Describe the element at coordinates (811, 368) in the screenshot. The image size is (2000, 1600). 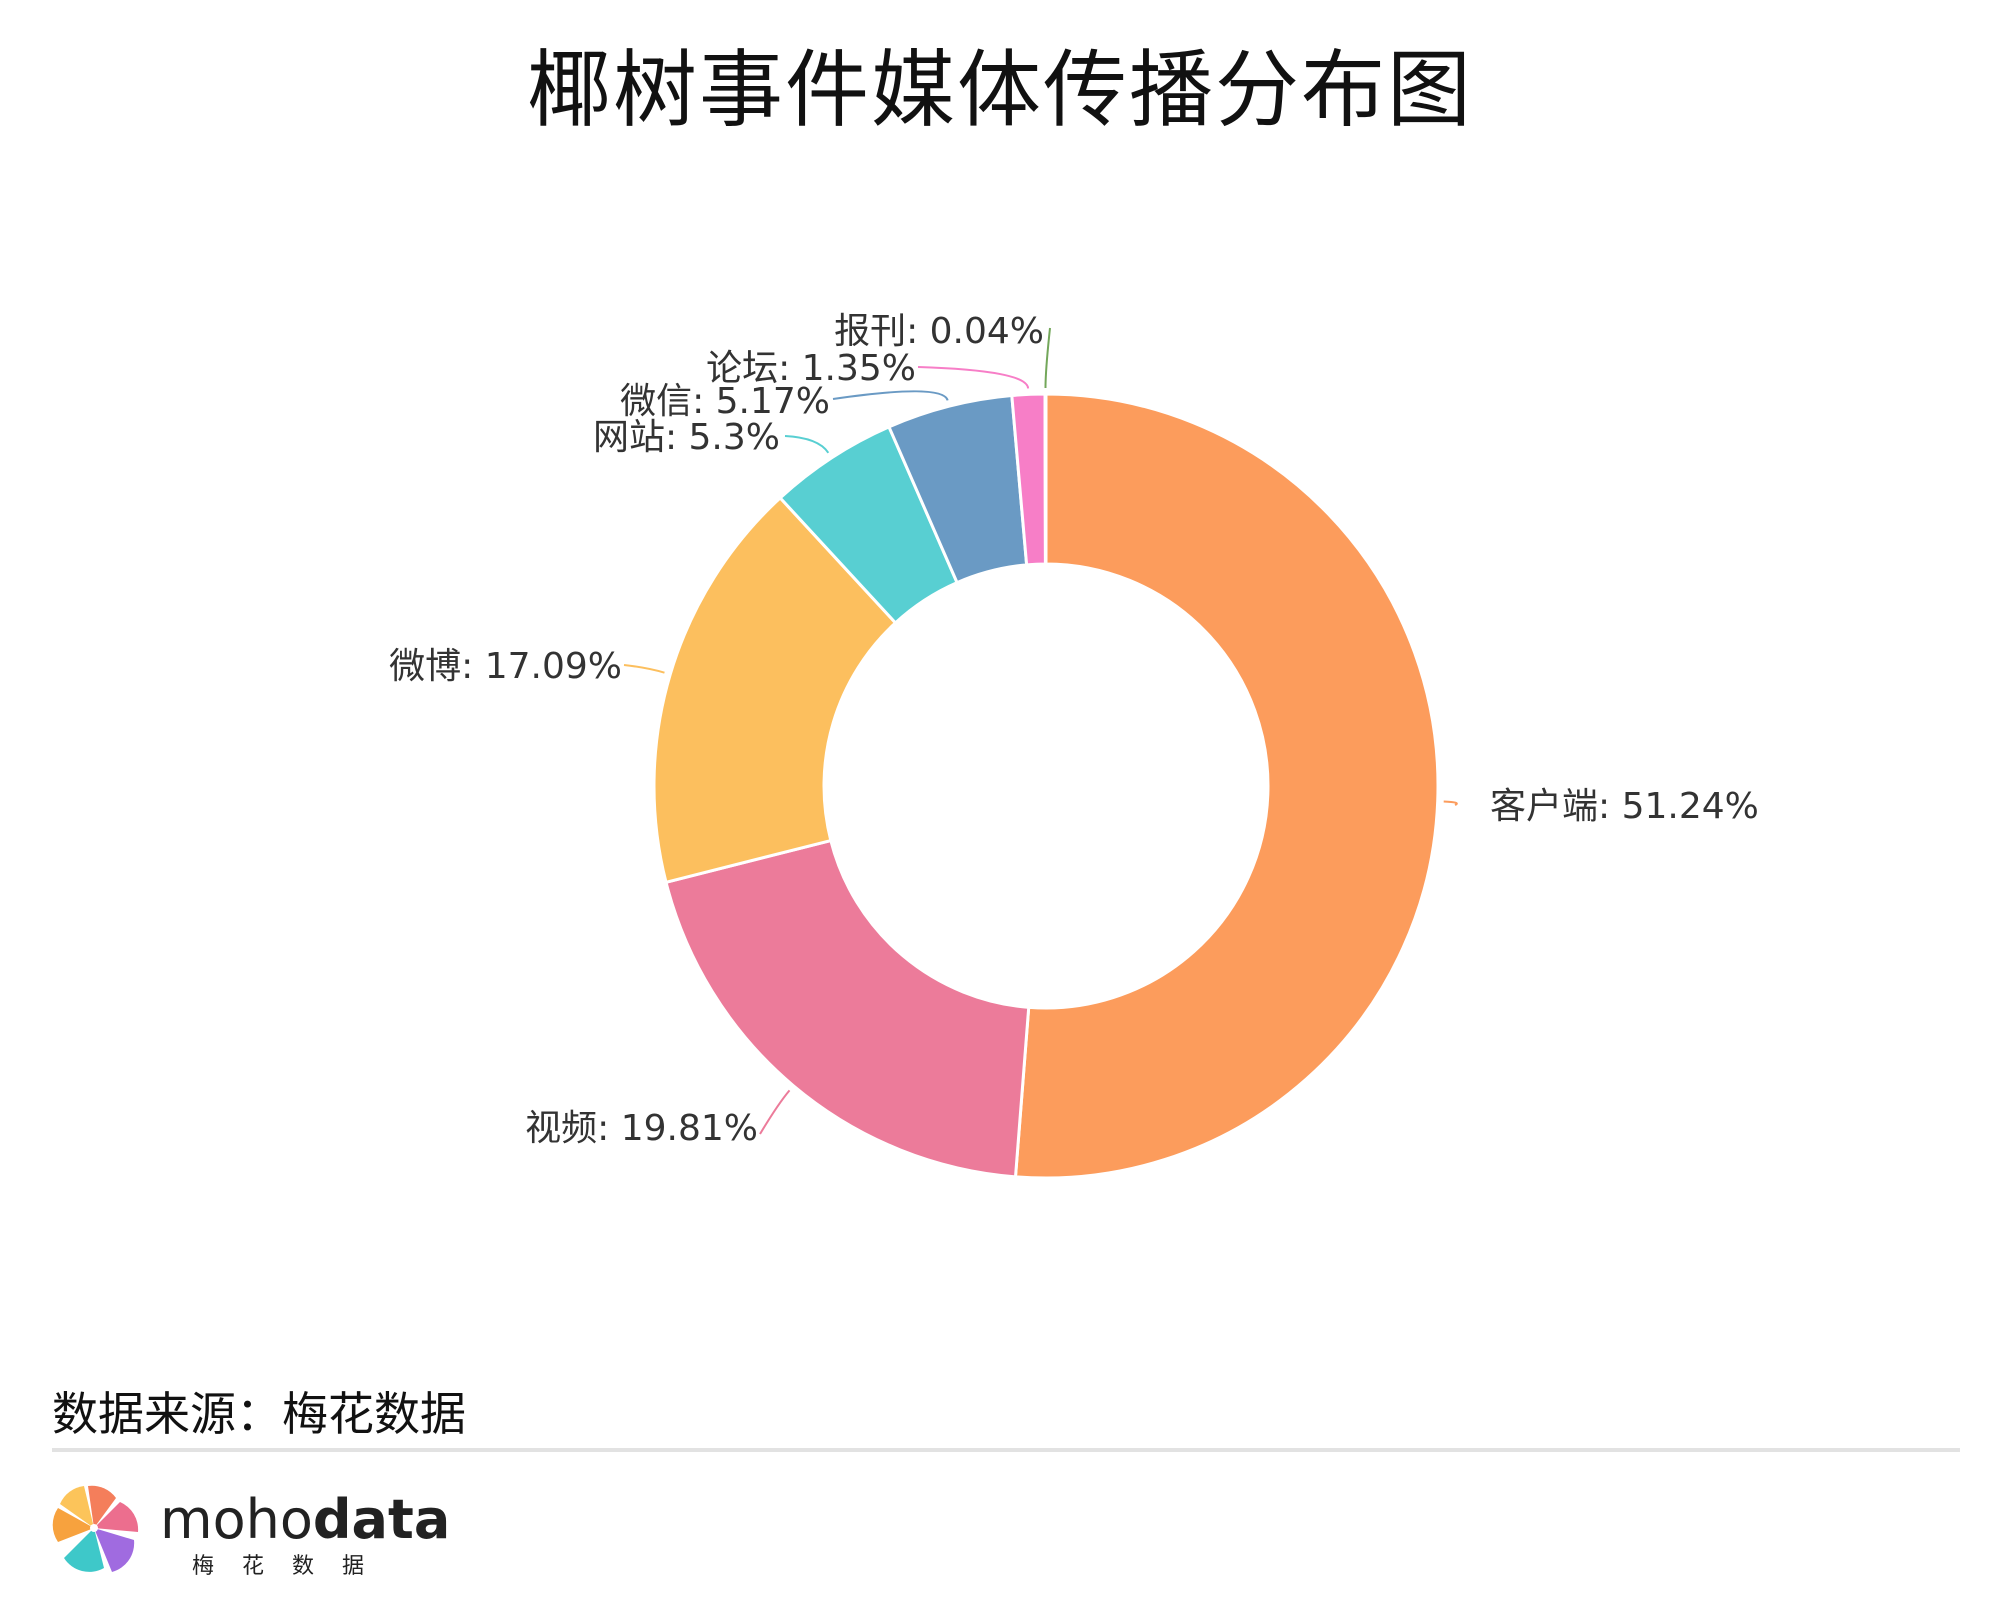
I see `slice-label-论坛: 论坛: 1.35%` at that location.